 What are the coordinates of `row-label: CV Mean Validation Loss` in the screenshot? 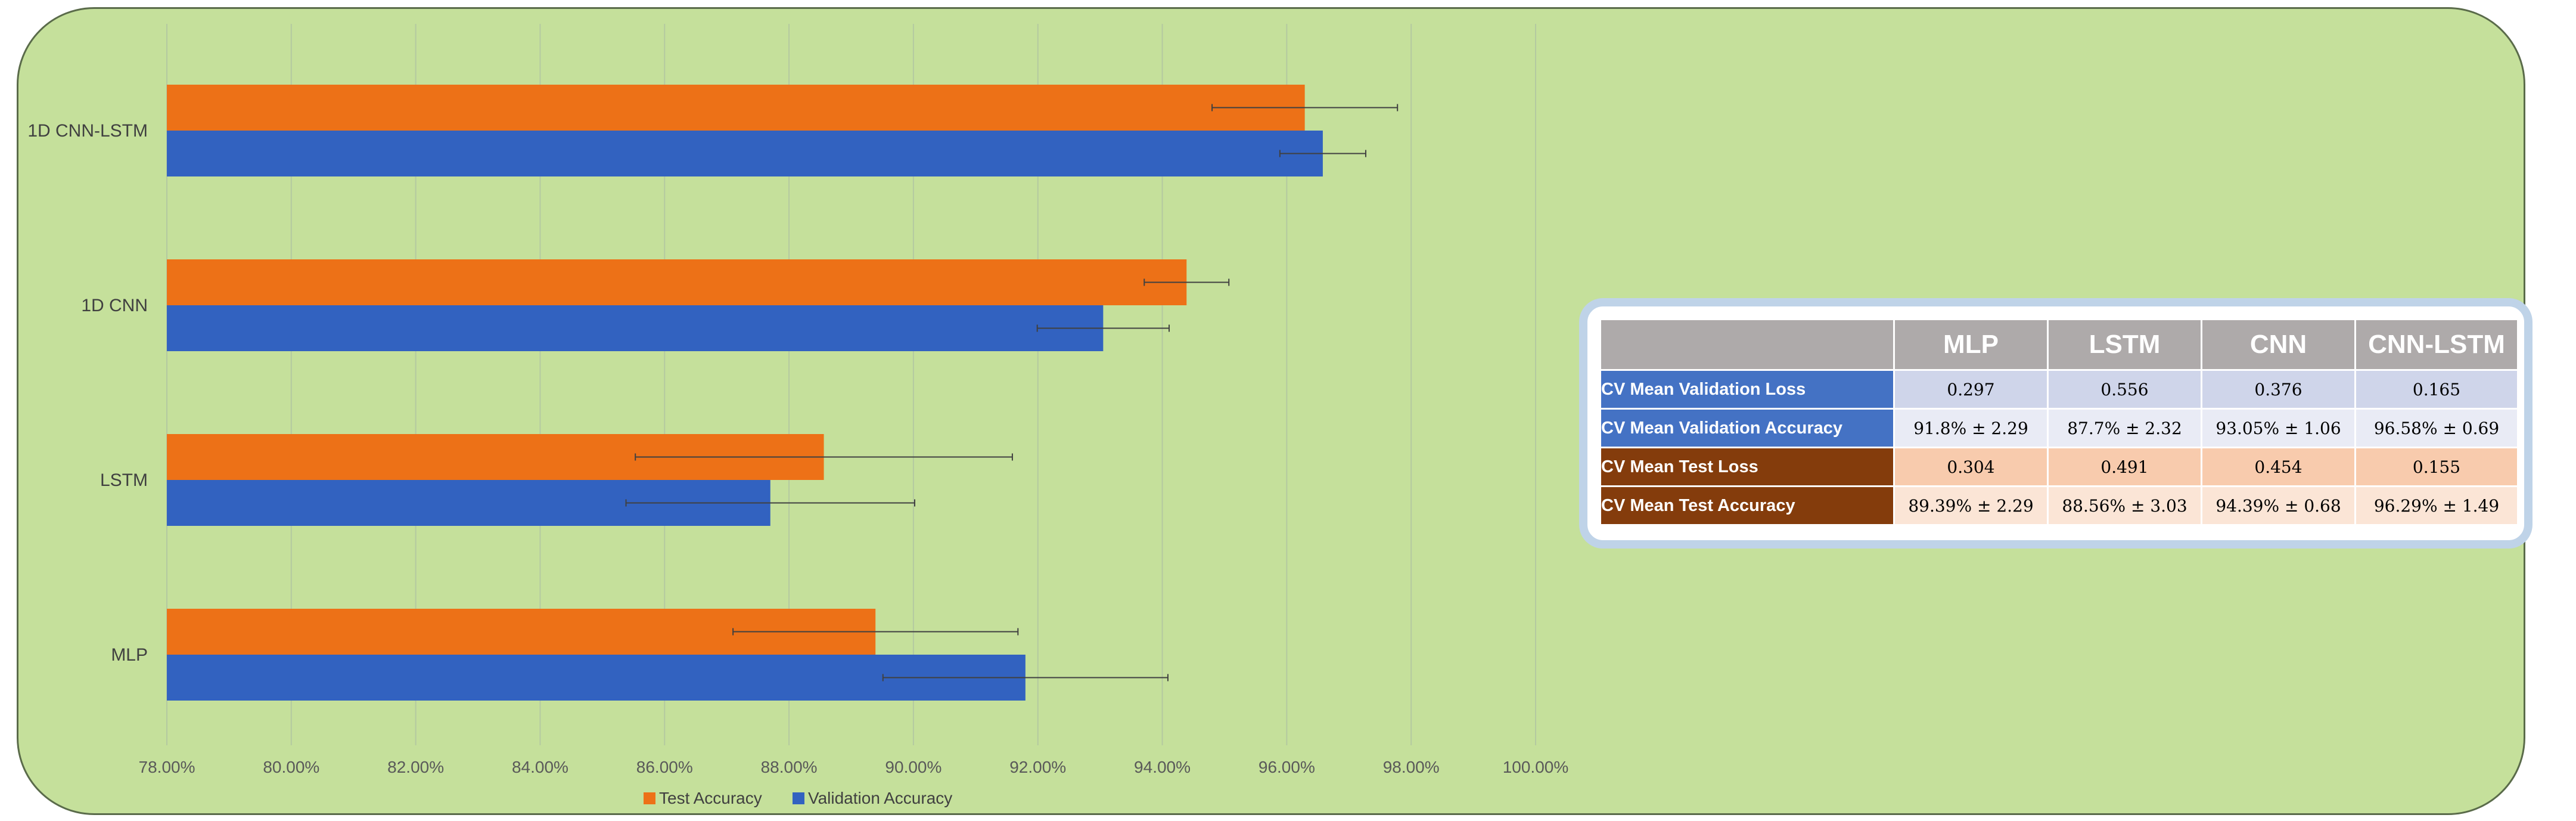 It's located at (1747, 389).